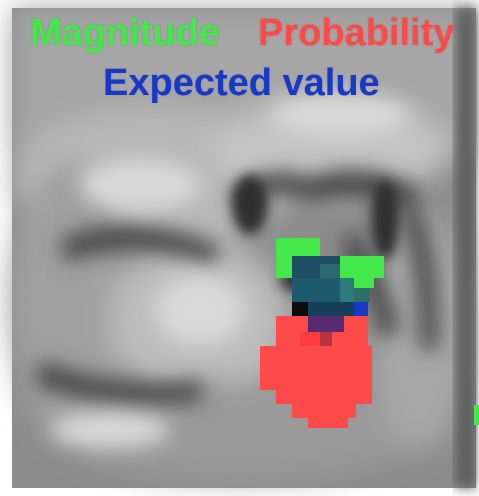  What do you see at coordinates (241, 83) in the screenshot?
I see `legend-expected-value-label: Expected value` at bounding box center [241, 83].